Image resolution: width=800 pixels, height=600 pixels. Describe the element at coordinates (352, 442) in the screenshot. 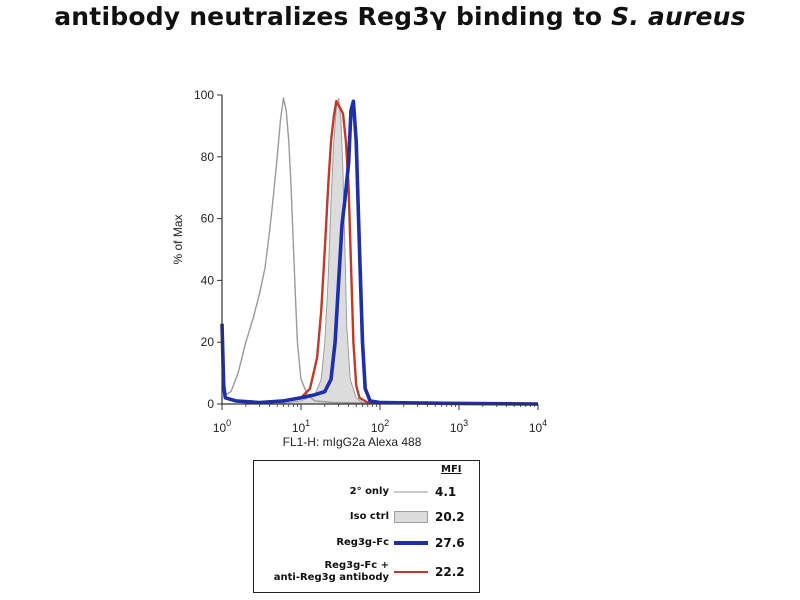

I see `x-axis-label: FL1-H: mIgG2a Alexa 488` at that location.